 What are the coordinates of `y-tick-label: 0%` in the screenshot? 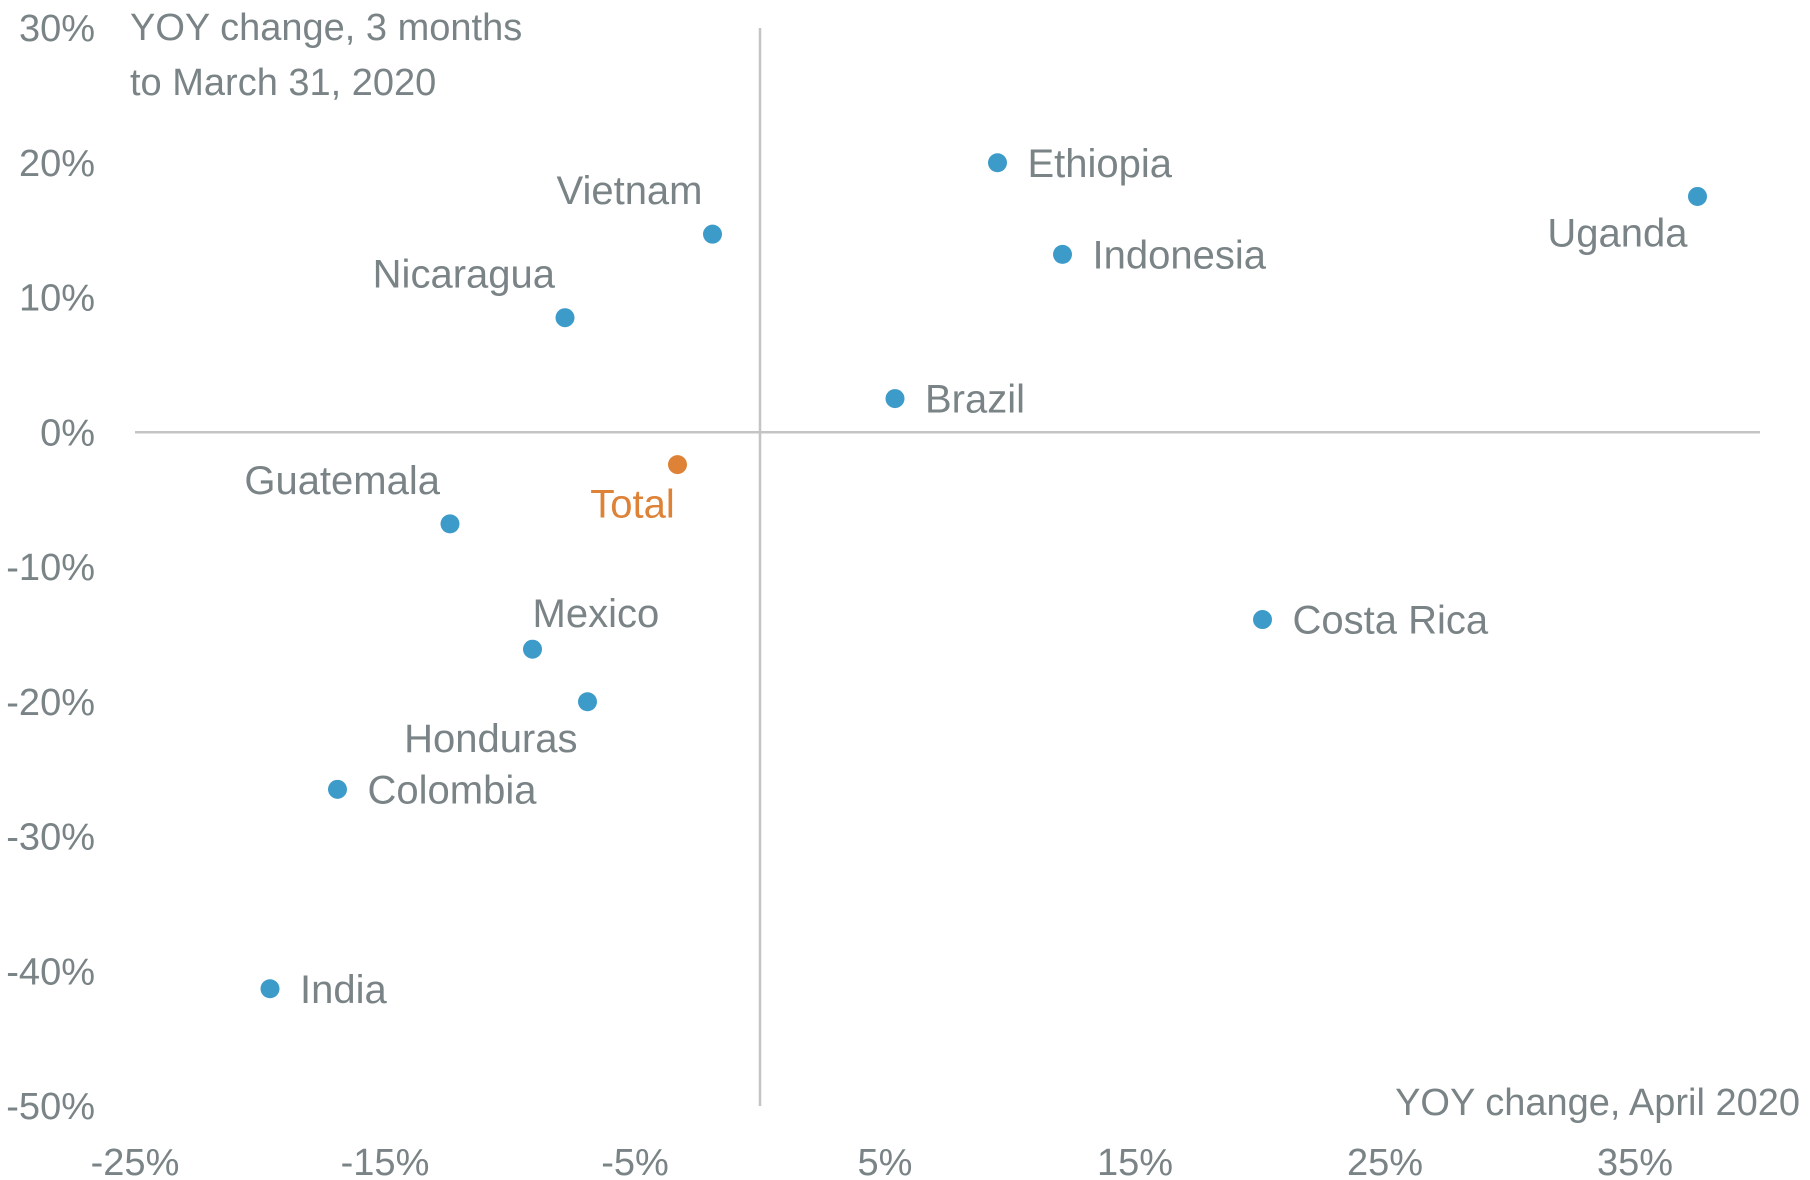 It's located at (67, 433).